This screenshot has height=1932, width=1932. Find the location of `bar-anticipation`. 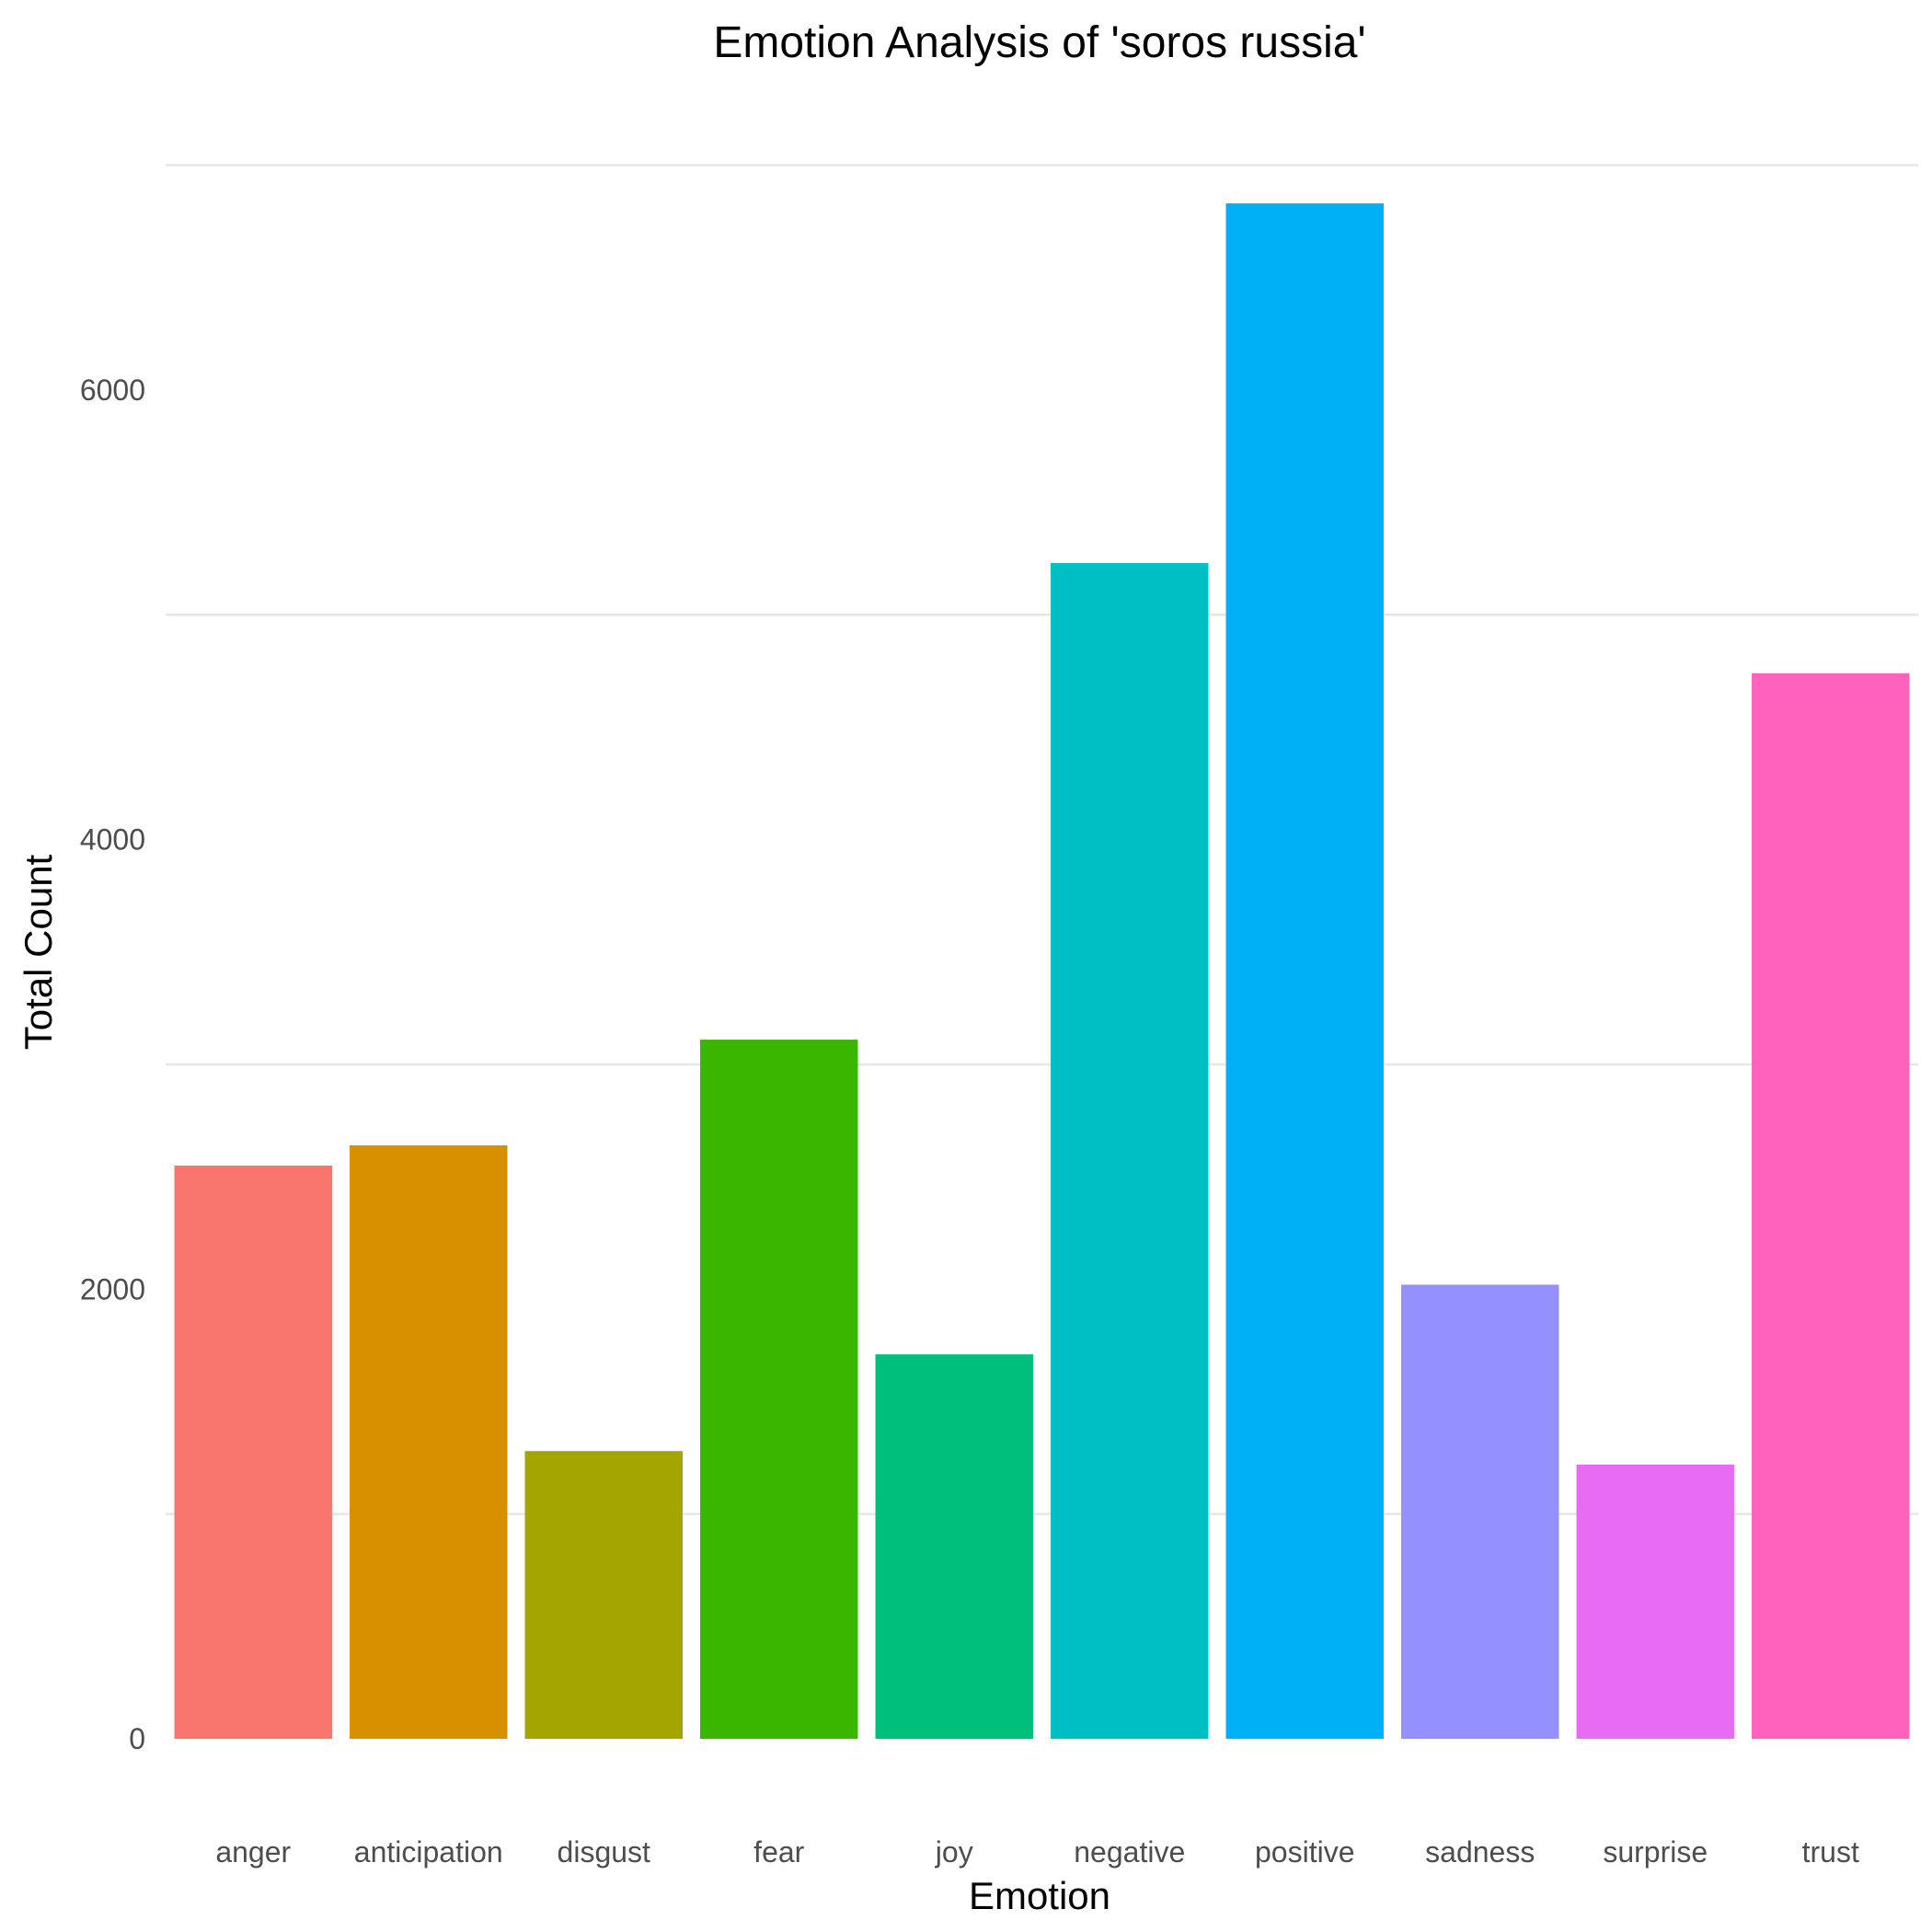

bar-anticipation is located at coordinates (429, 1441).